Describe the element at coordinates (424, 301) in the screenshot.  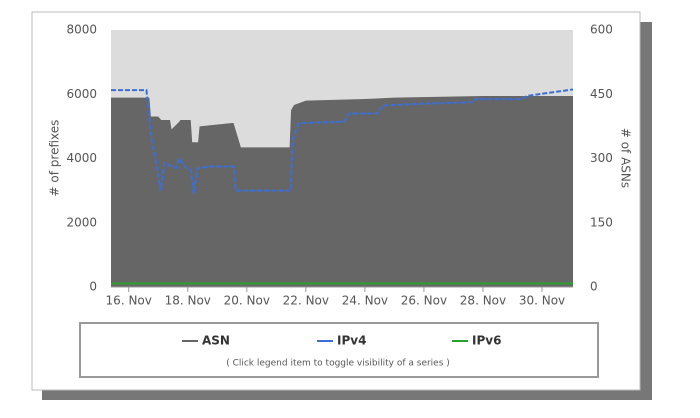
I see `x-tick-label: 26. Nov` at that location.